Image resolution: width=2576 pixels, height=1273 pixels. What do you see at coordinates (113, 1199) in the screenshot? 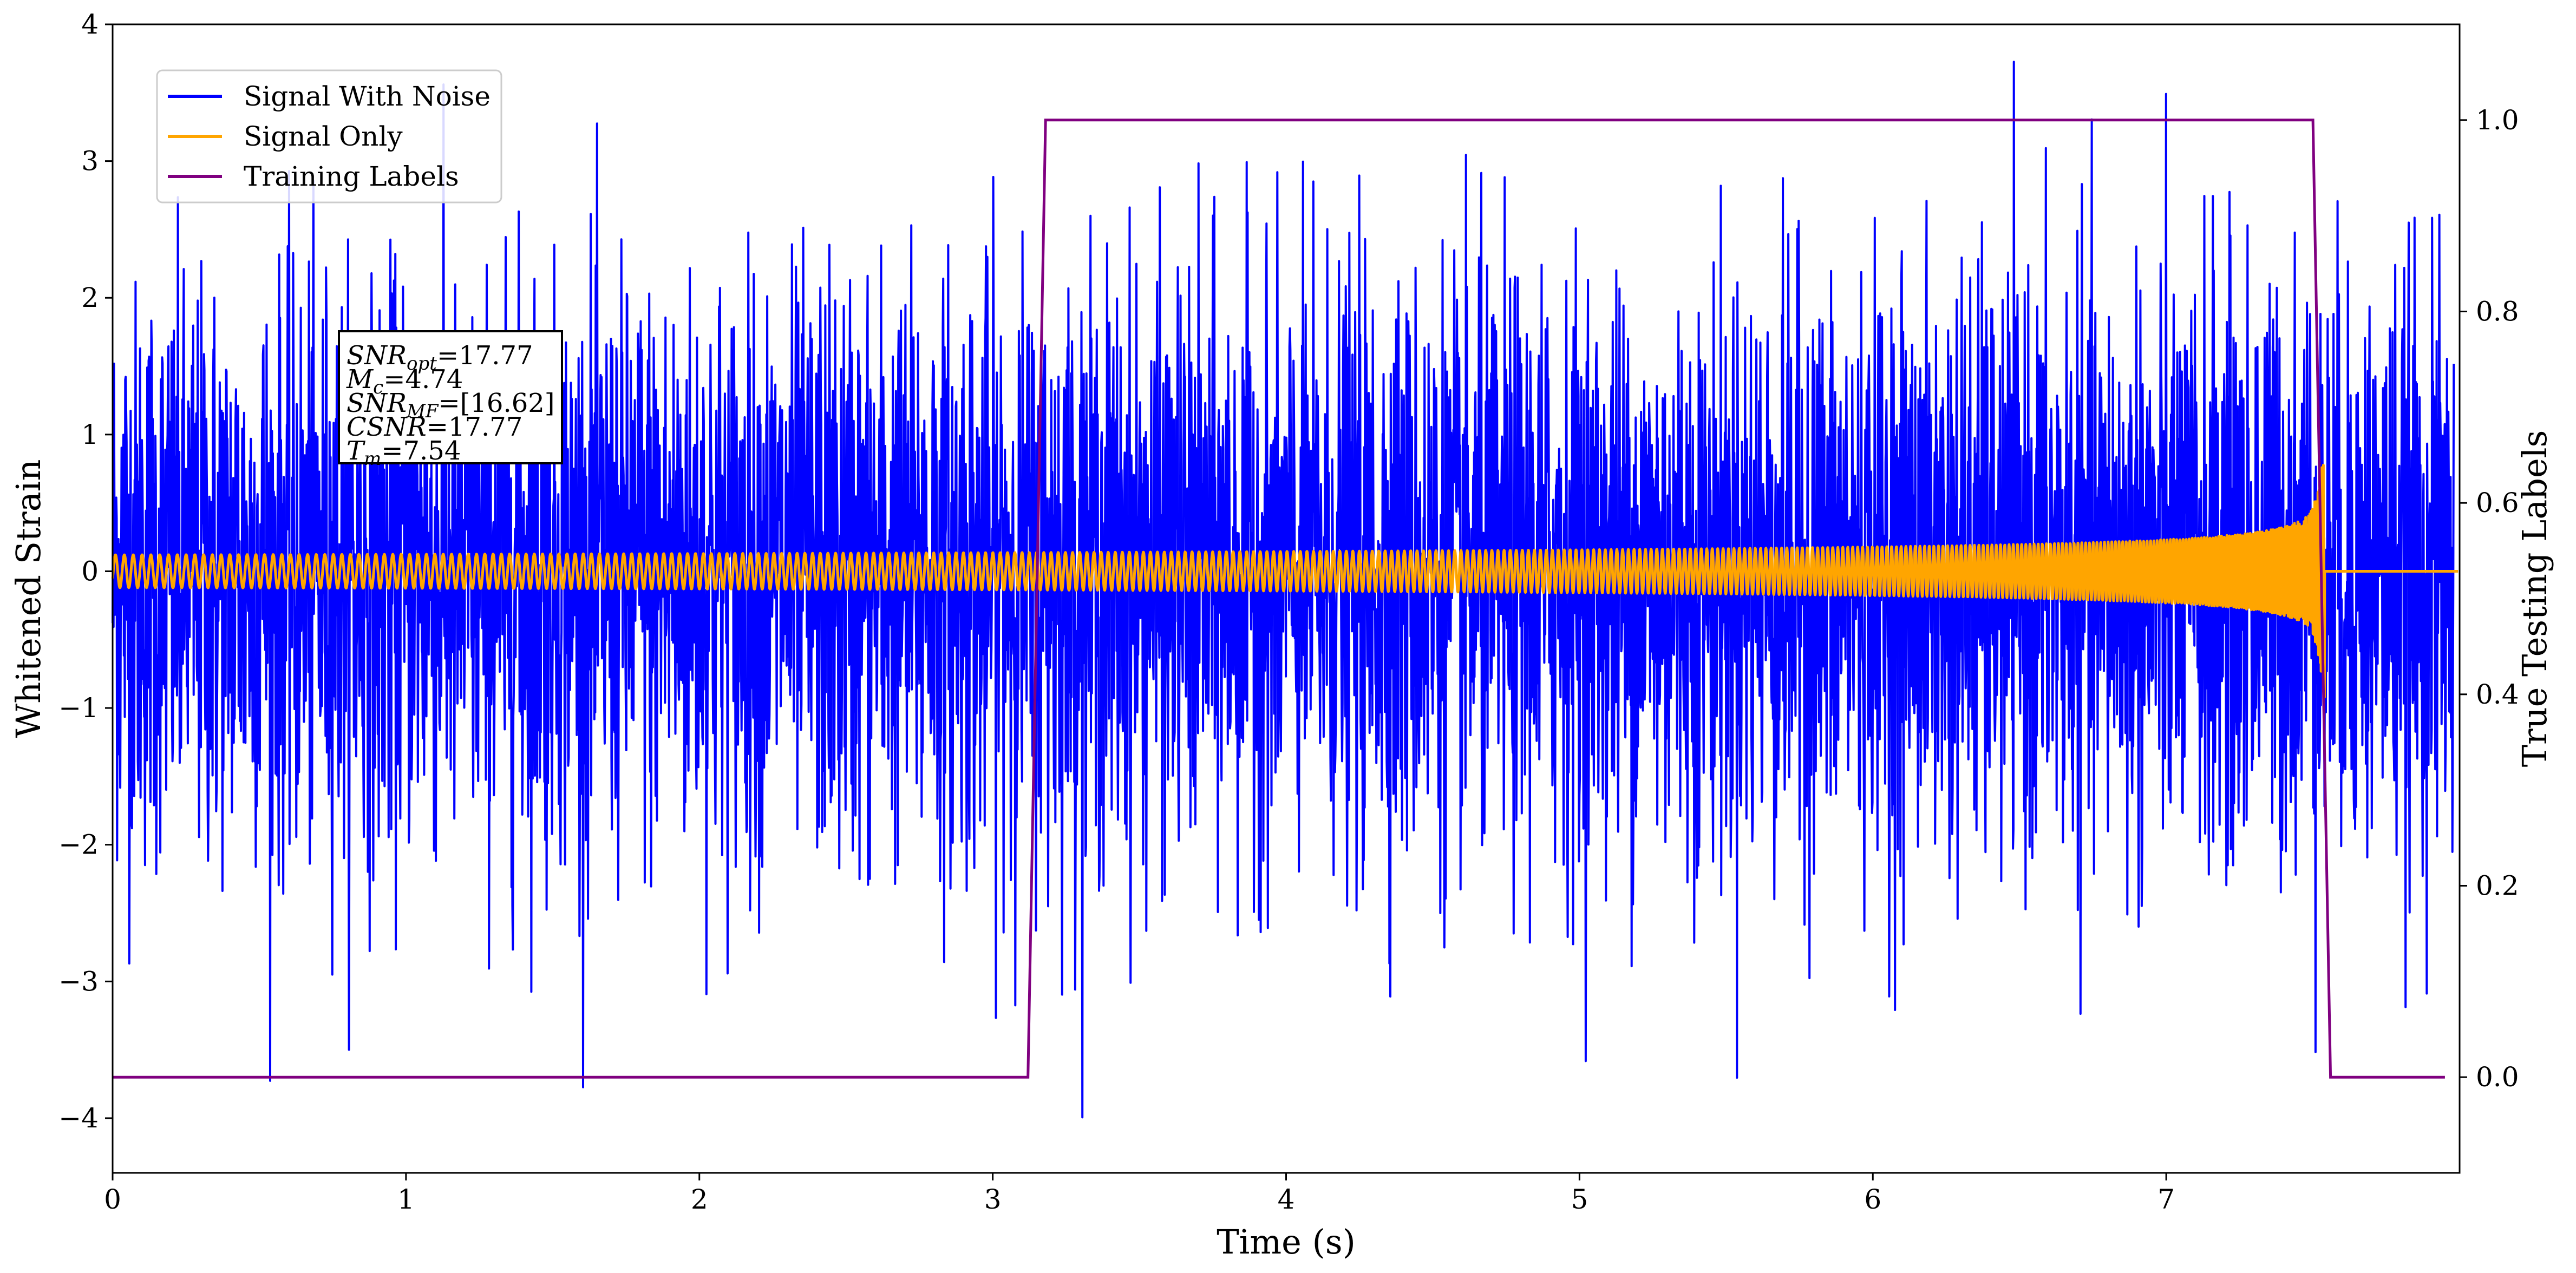
I see `x-tick-label: 0` at bounding box center [113, 1199].